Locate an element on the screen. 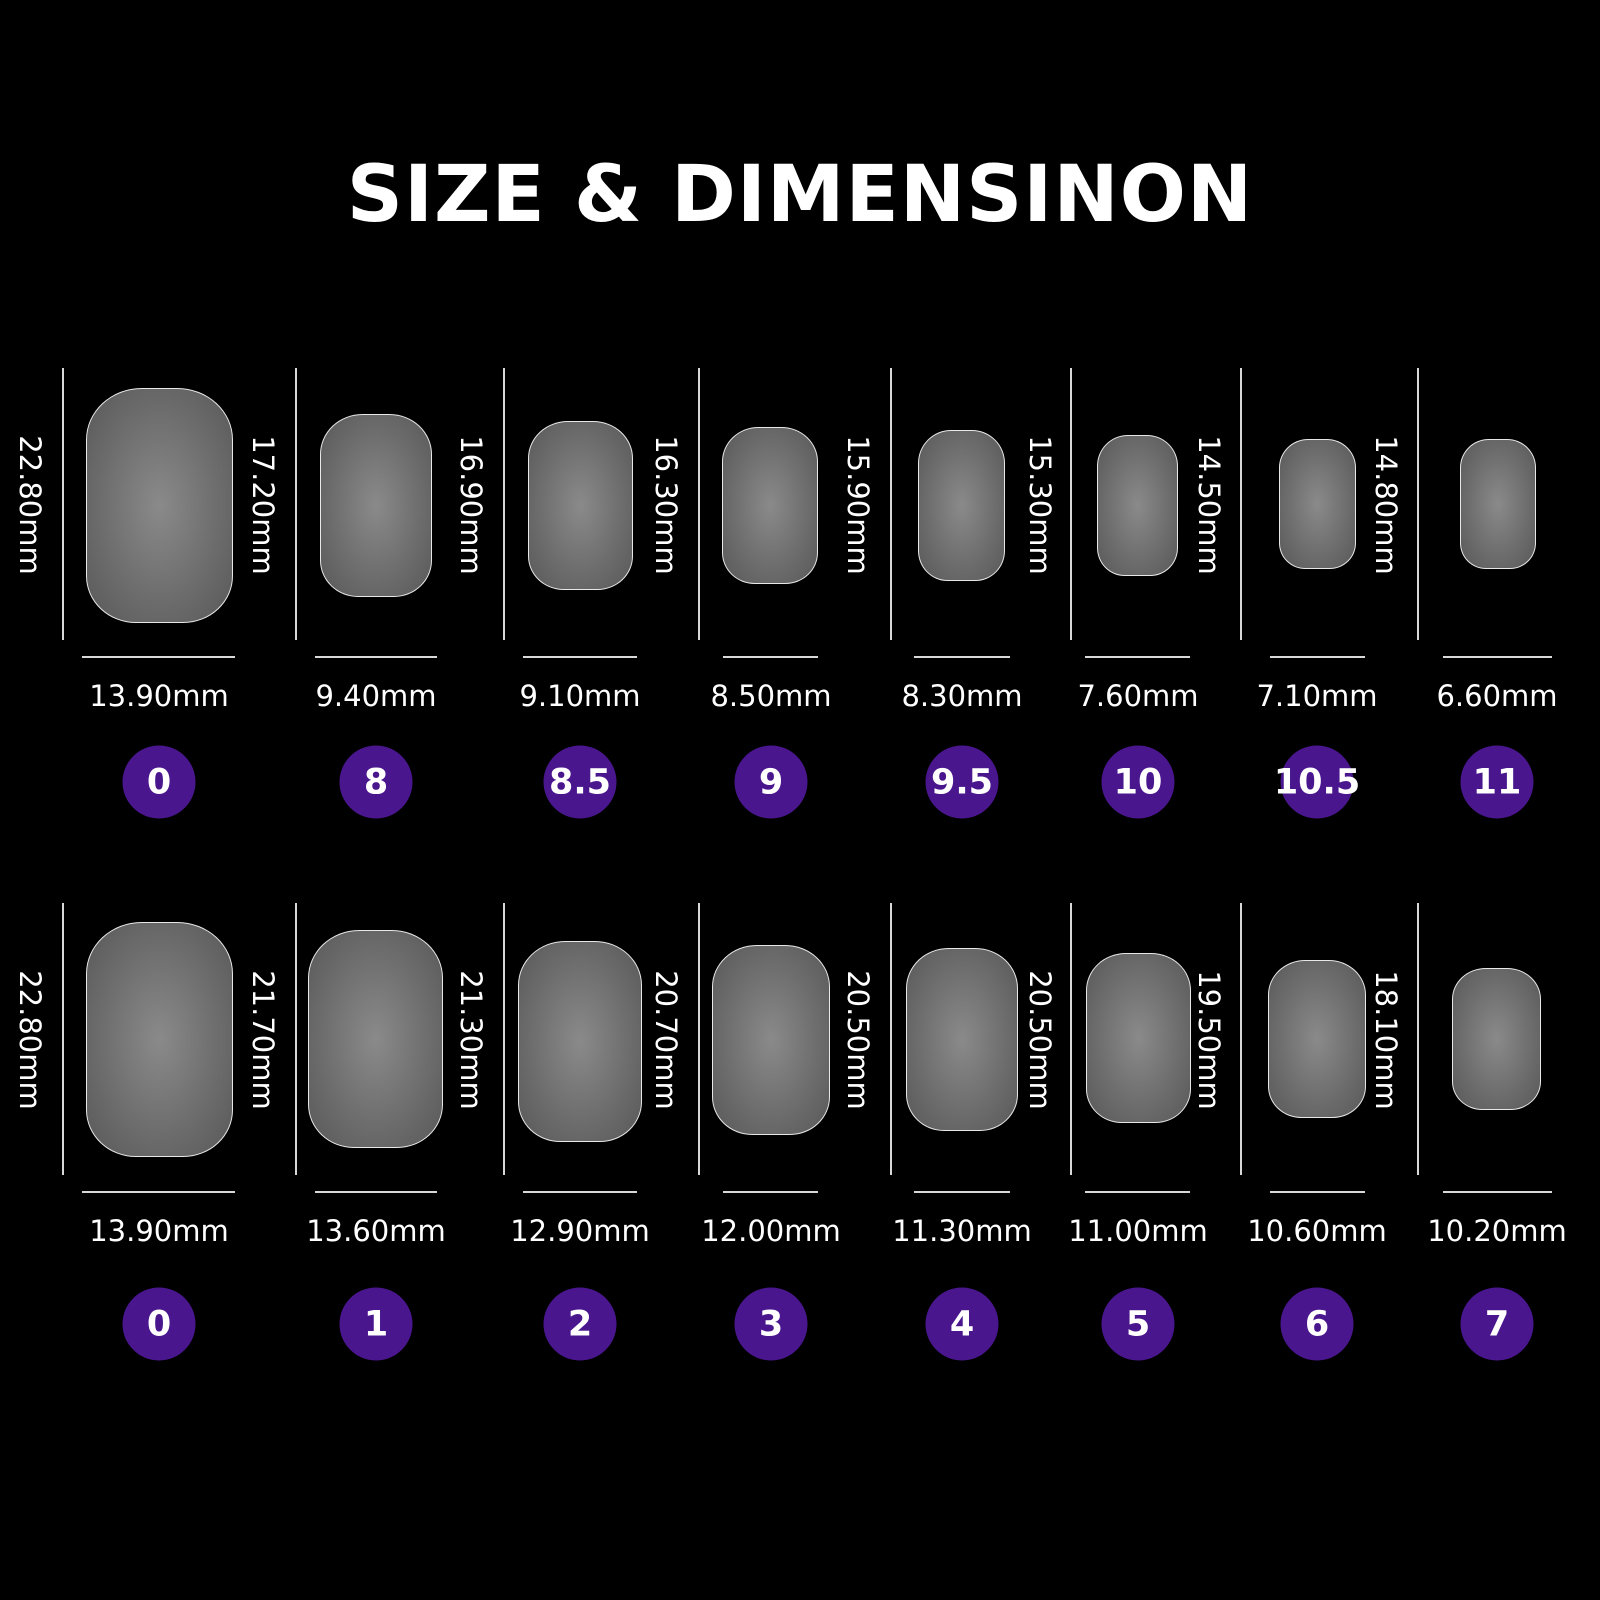  length-label: 17.20mm is located at coordinates (263, 505).